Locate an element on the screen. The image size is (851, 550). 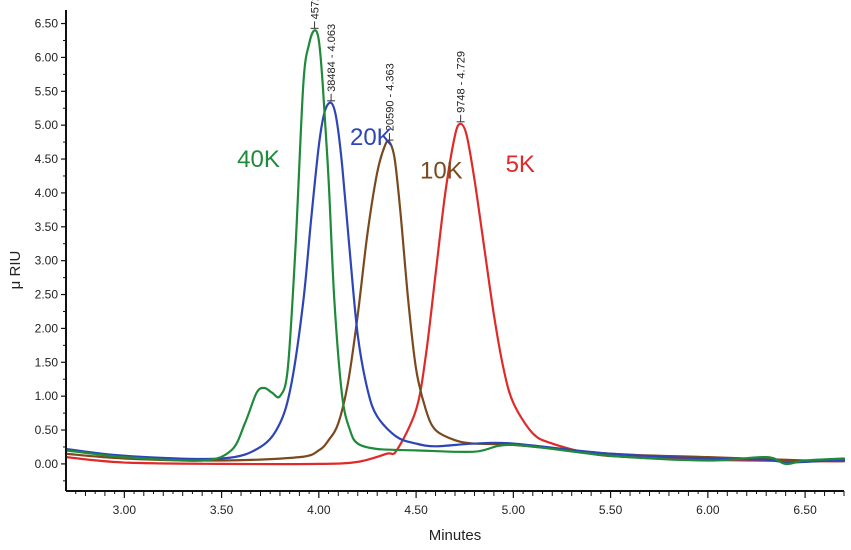
series-label-40k: 40K is located at coordinates (258, 159).